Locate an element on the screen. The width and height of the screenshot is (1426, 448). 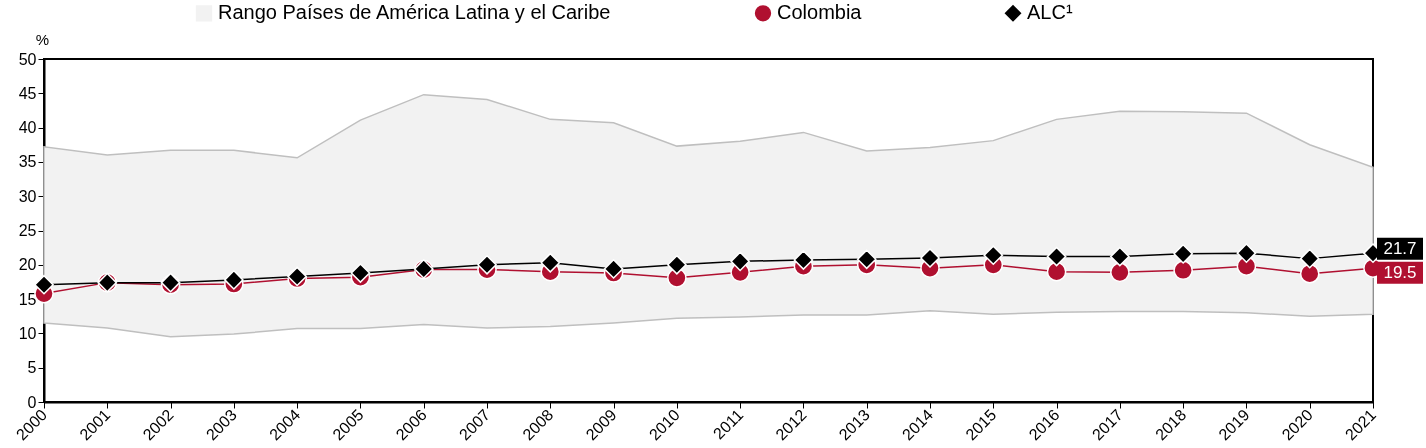
data-label: 21.7 is located at coordinates (1400, 248).